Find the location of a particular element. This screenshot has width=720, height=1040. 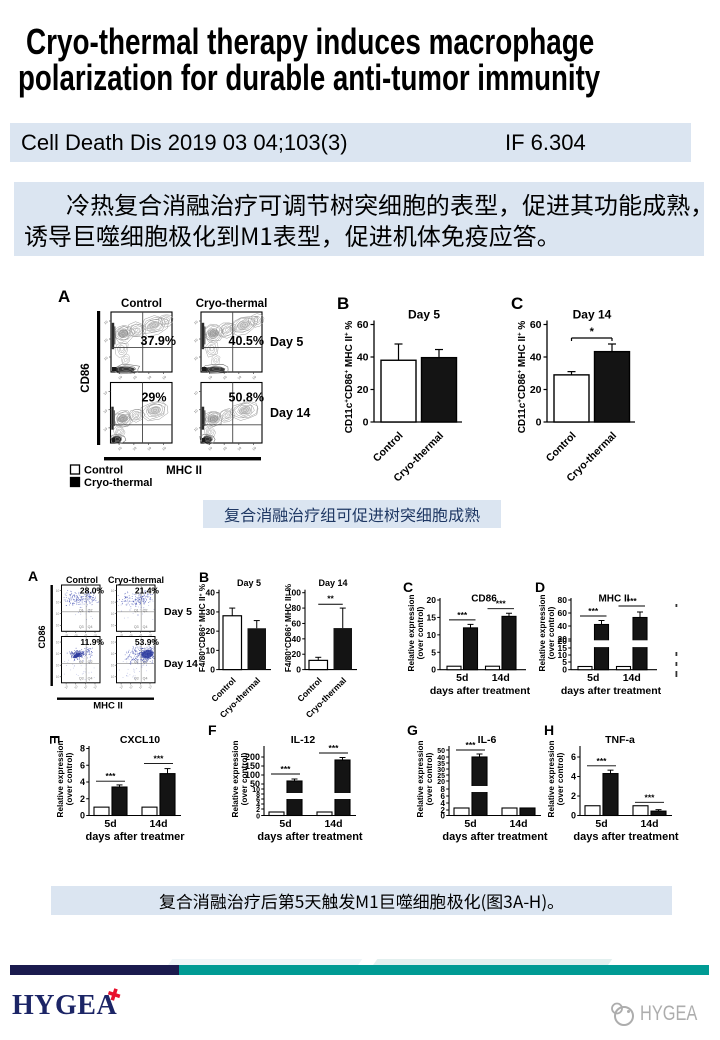

svg-text: Relative expression is located at coordinates (420, 779).